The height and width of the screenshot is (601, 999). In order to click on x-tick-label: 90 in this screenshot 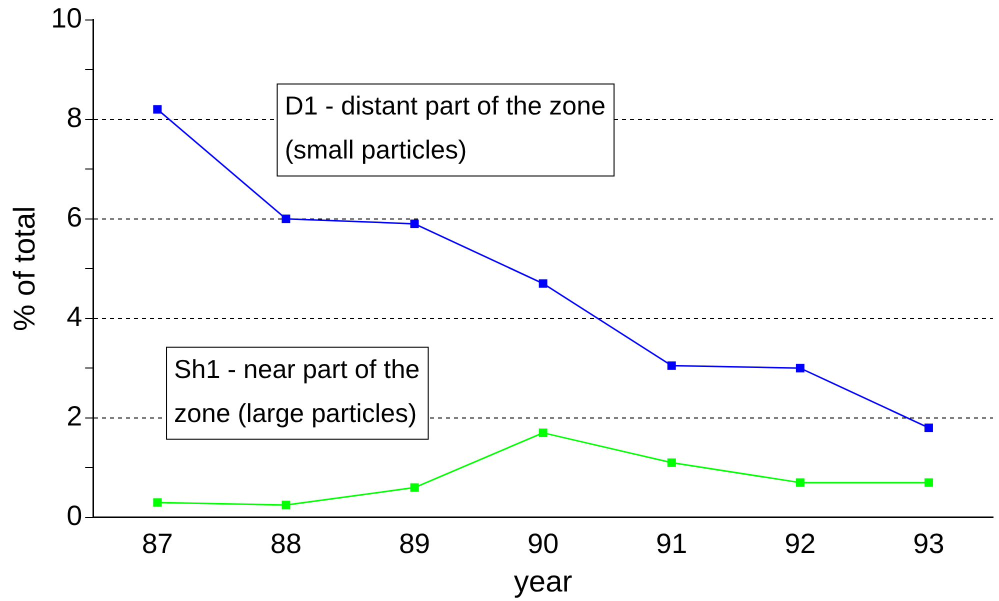, I will do `click(543, 543)`.